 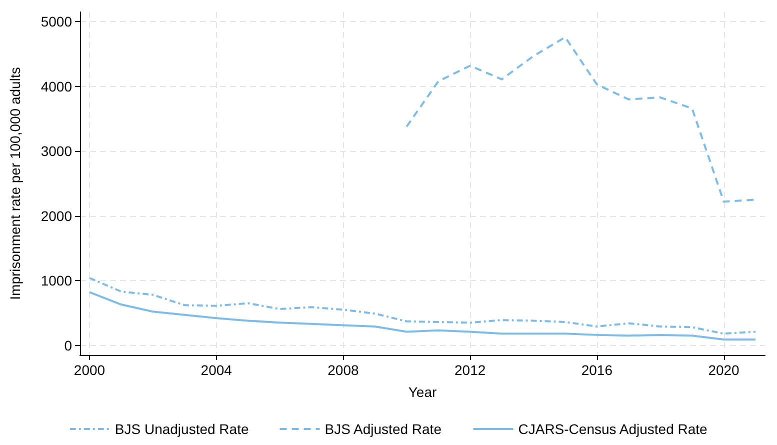 I want to click on y-tick-label: 1000, so click(x=56, y=280).